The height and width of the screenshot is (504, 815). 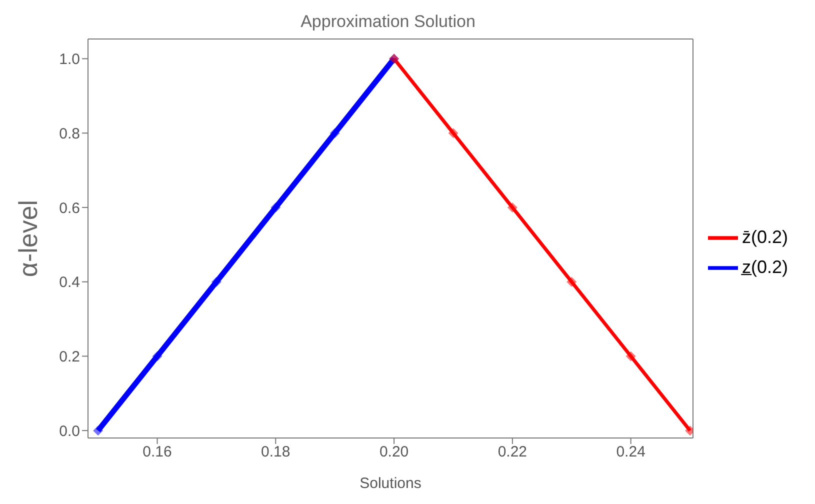 I want to click on y-tick-label: 0.2, so click(x=69, y=357).